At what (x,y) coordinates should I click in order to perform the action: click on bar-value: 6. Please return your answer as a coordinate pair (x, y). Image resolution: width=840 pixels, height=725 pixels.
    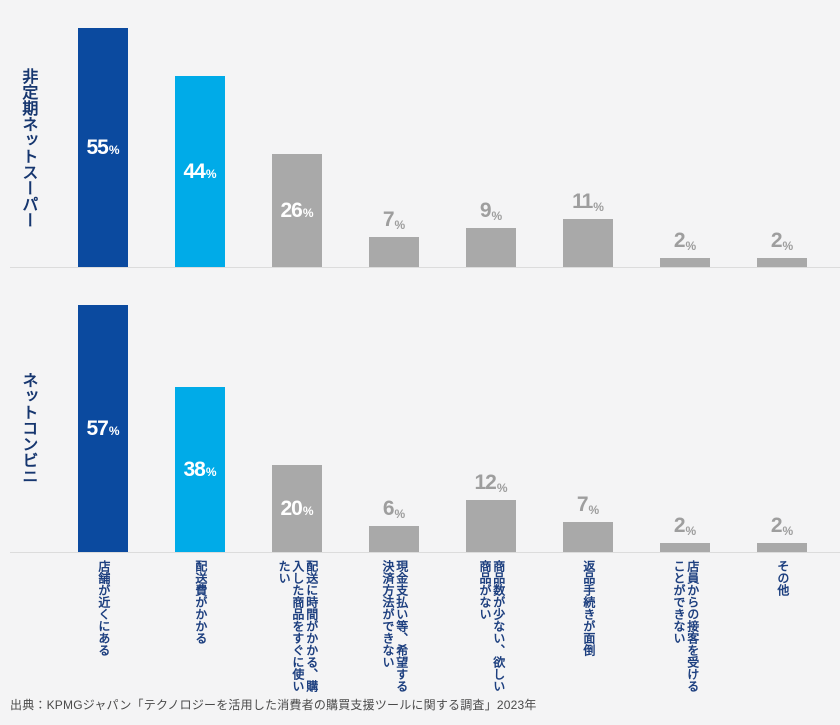
    Looking at the image, I should click on (388, 508).